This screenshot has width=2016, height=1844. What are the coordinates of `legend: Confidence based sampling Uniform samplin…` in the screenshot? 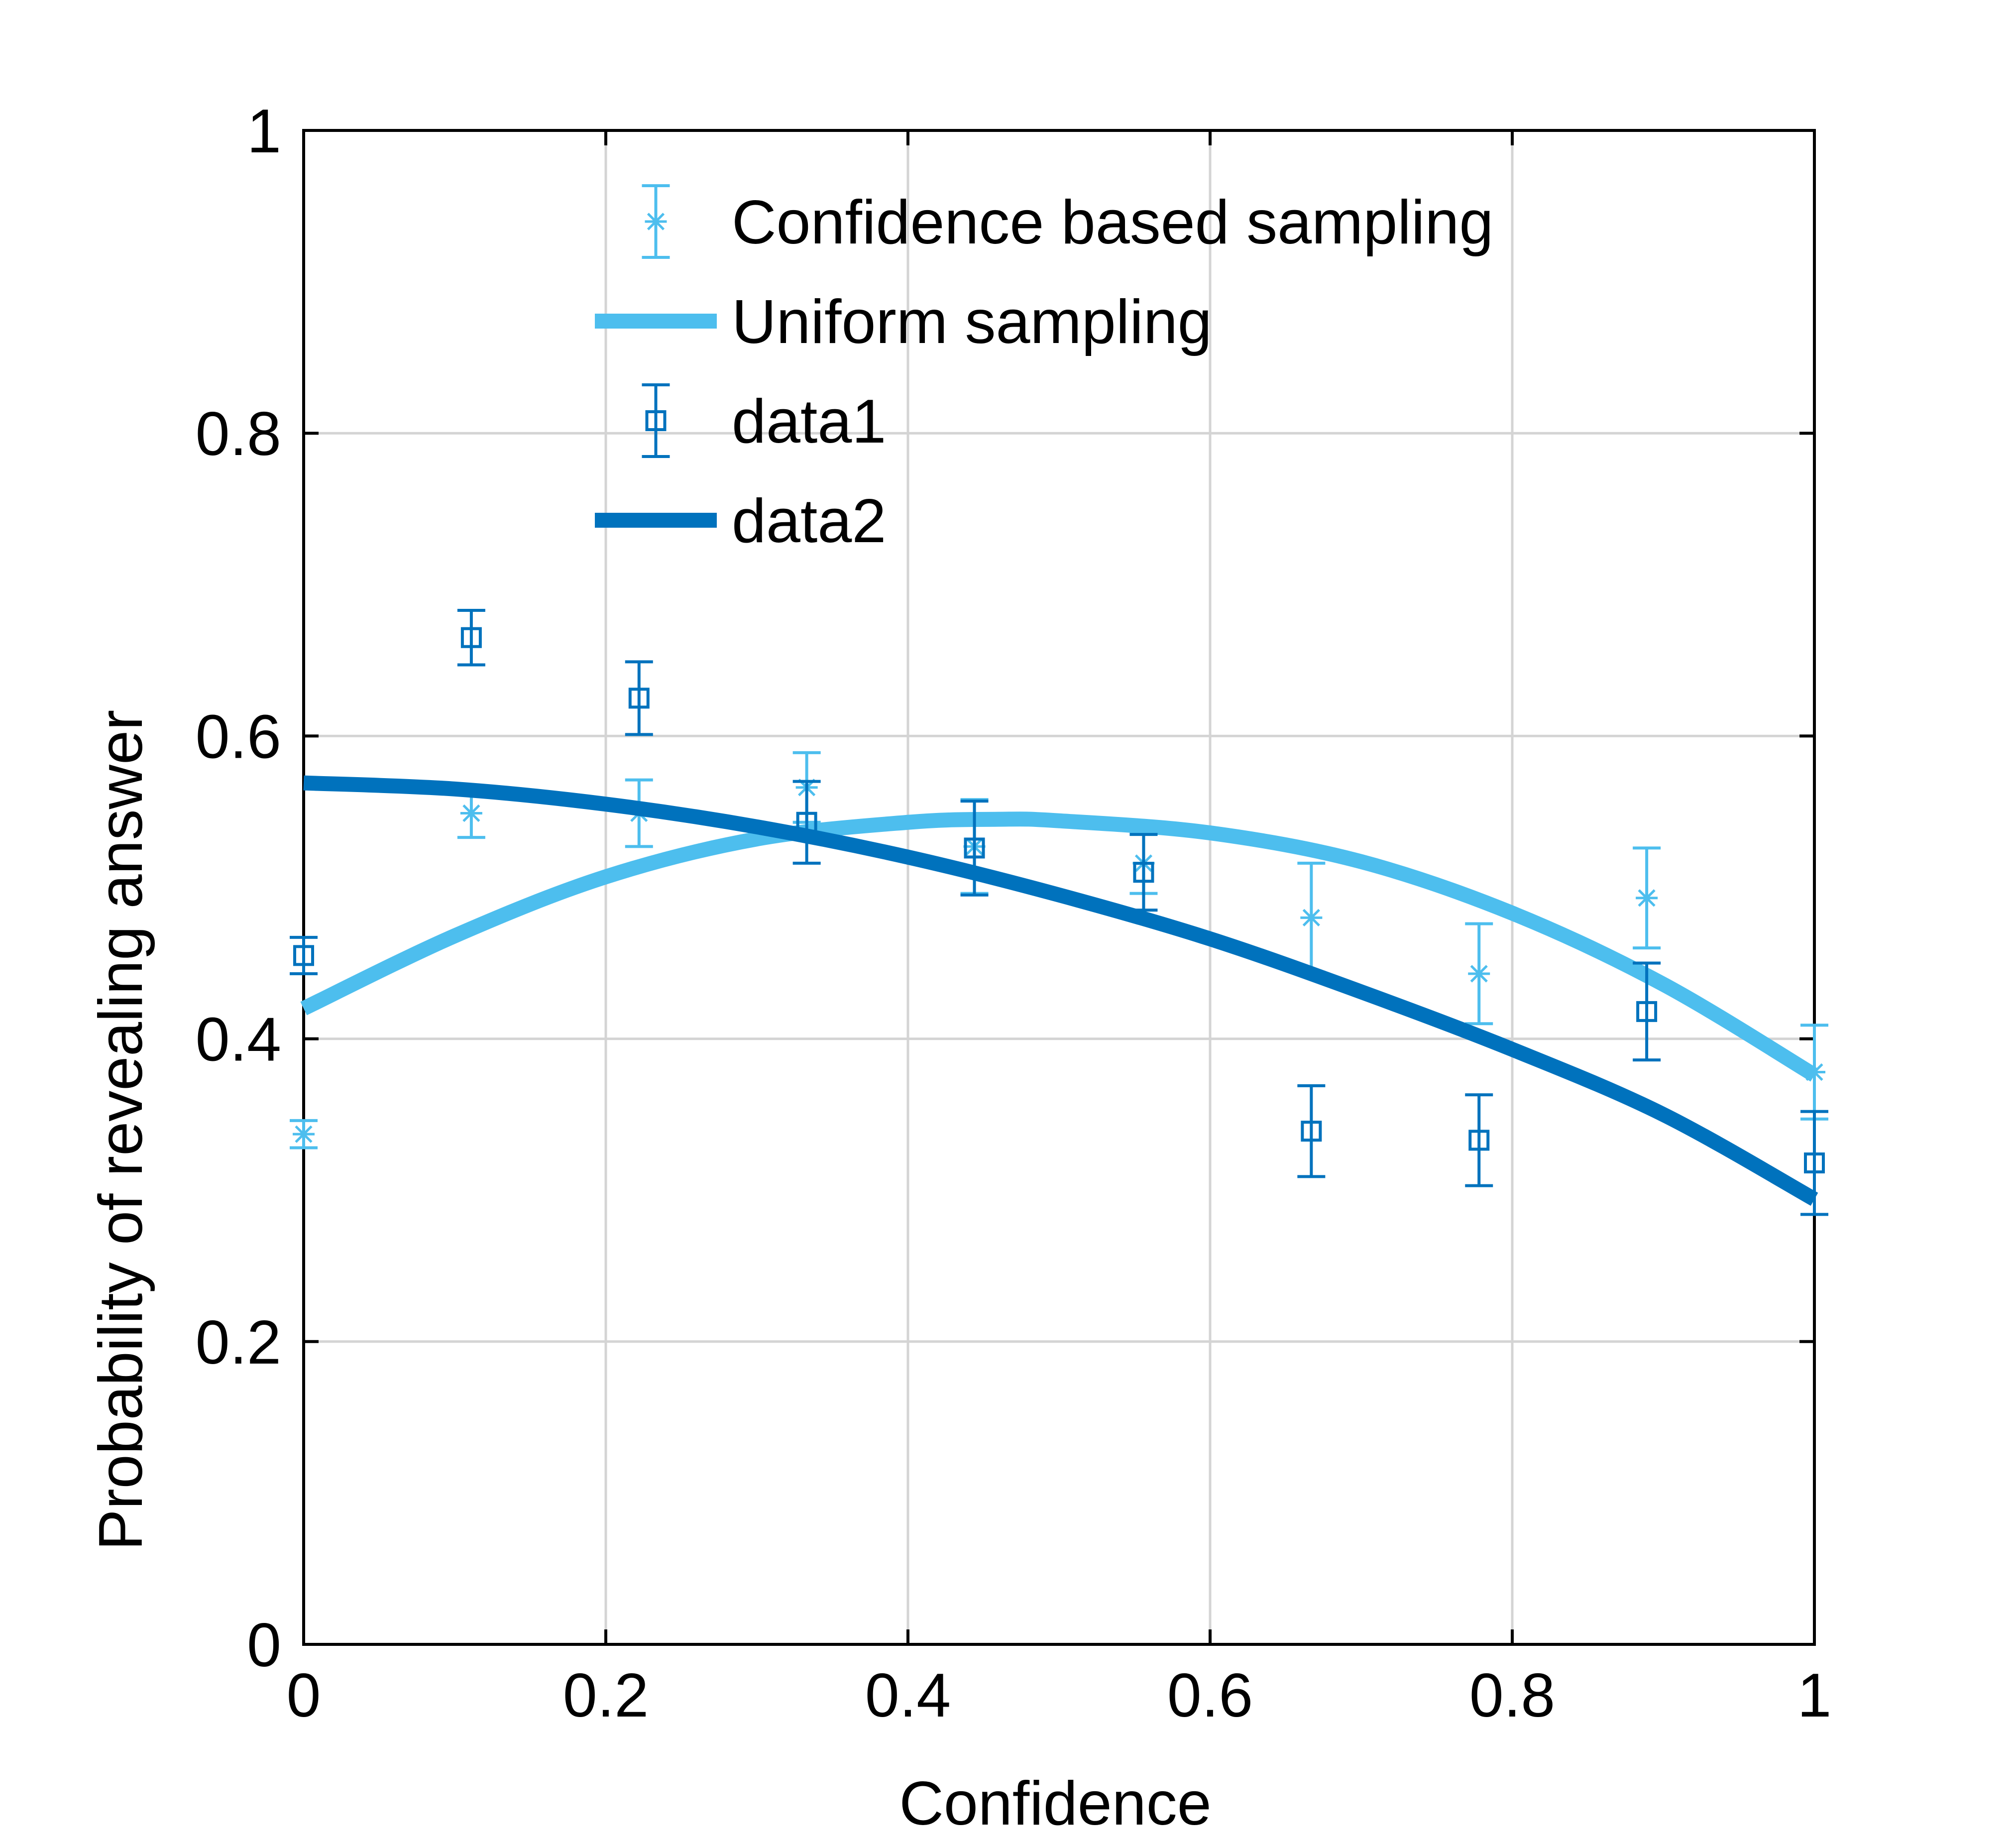 It's located at (1044, 370).